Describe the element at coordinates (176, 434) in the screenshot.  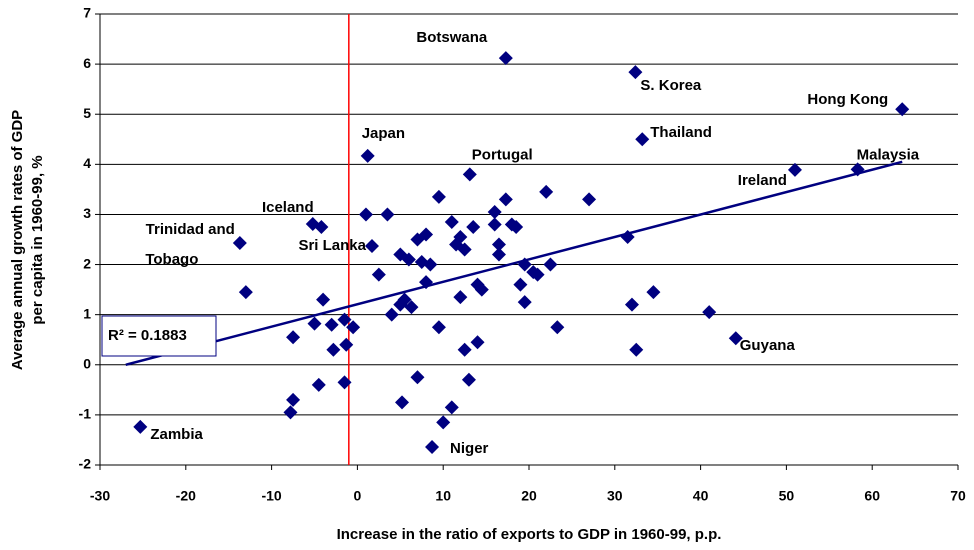
I see `point-label: Zambia` at that location.